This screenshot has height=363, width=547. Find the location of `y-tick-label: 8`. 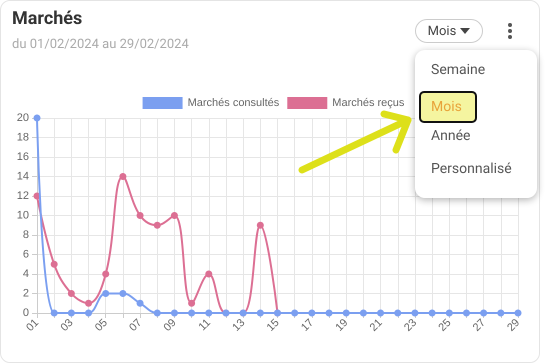

y-tick-label: 8 is located at coordinates (25, 235).